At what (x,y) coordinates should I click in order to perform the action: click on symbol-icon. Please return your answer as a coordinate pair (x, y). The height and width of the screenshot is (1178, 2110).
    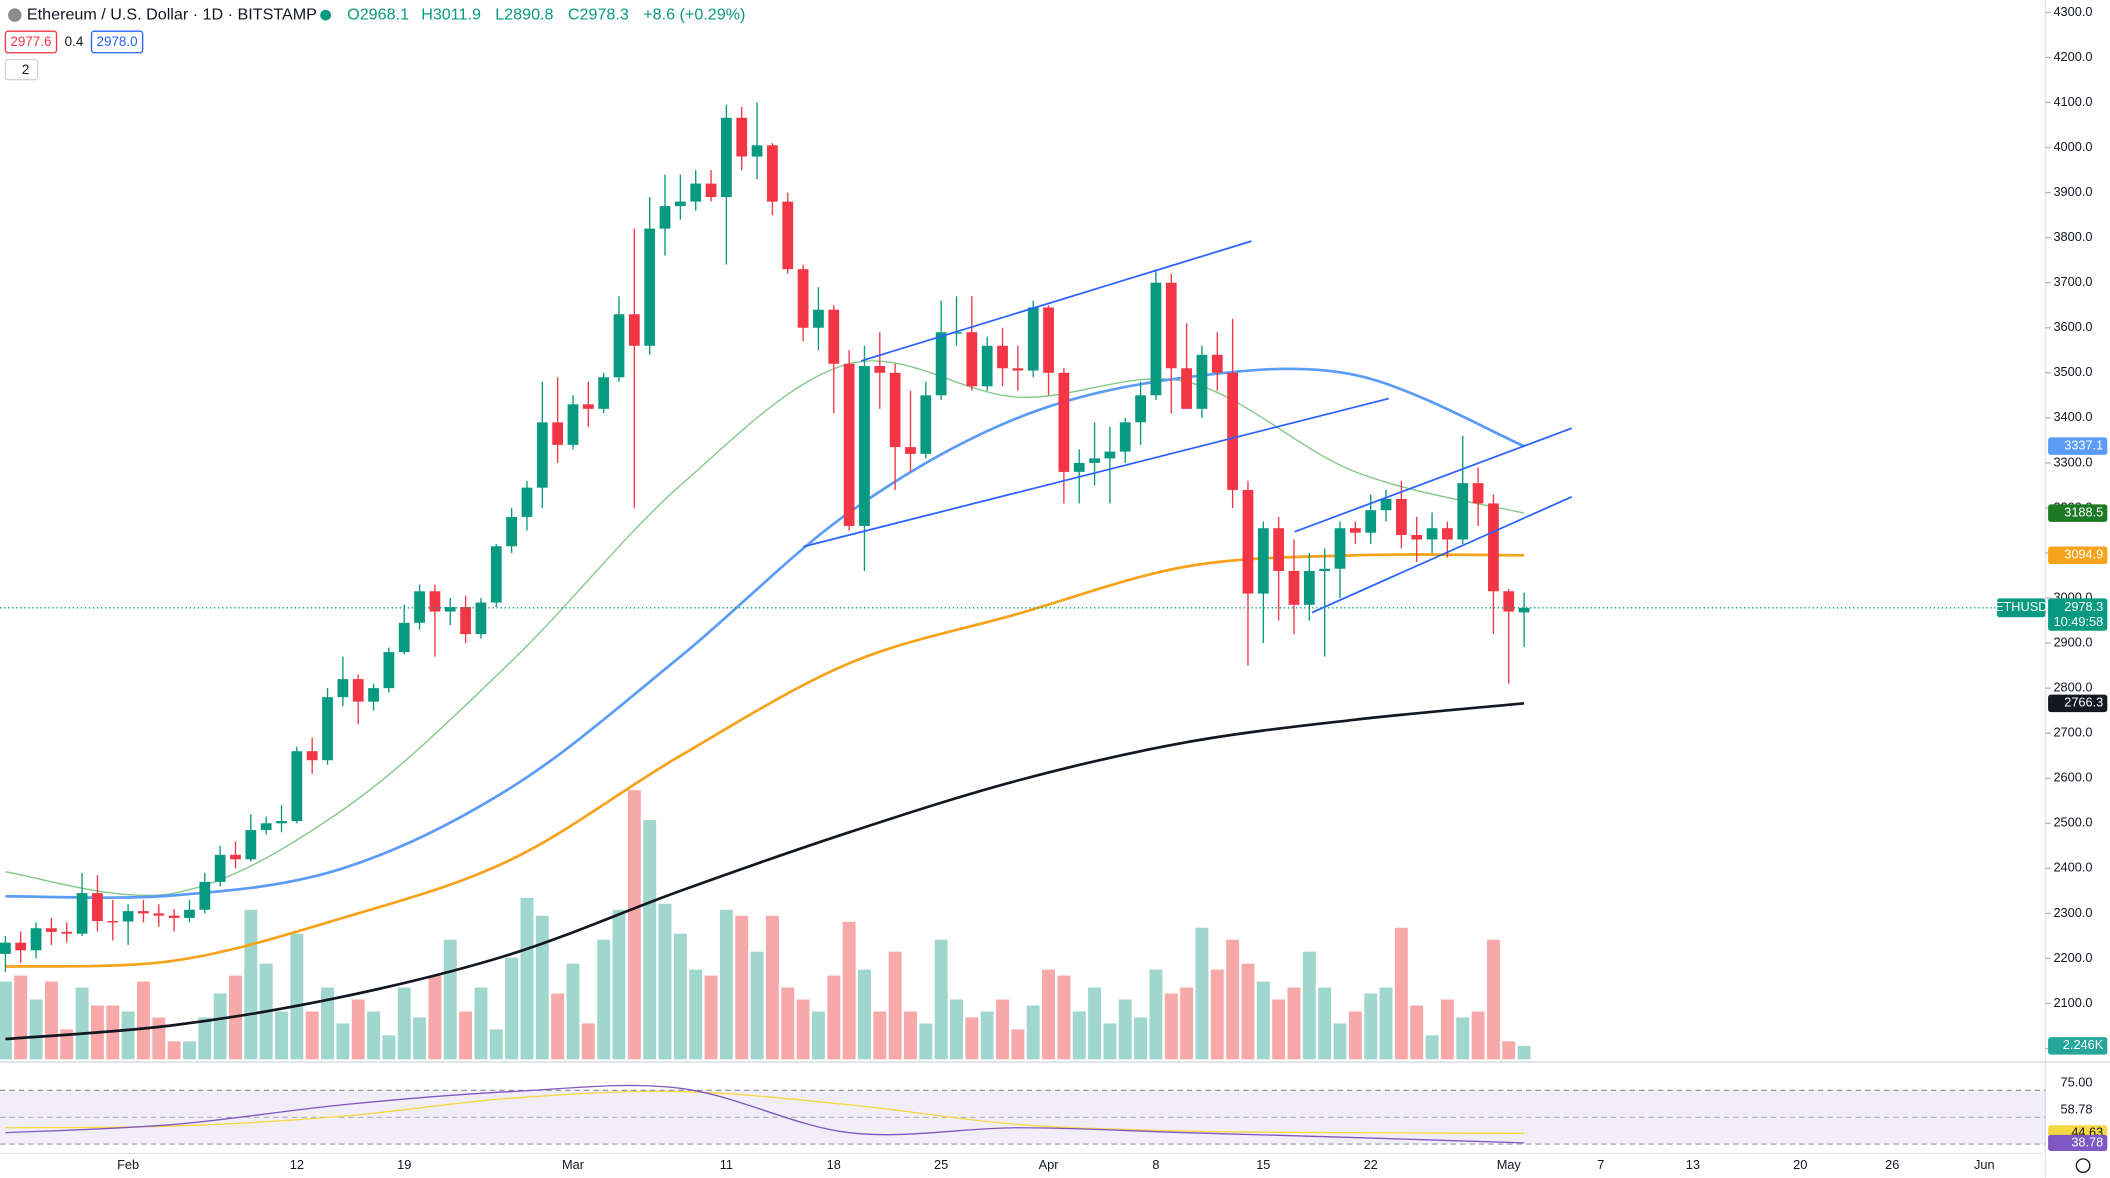
    Looking at the image, I should click on (15, 15).